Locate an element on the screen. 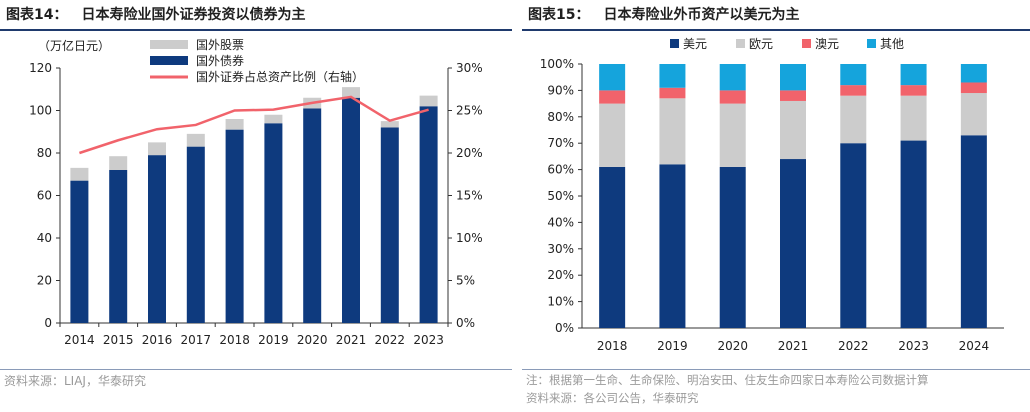  y-tick-label: 20% is located at coordinates (560, 275).